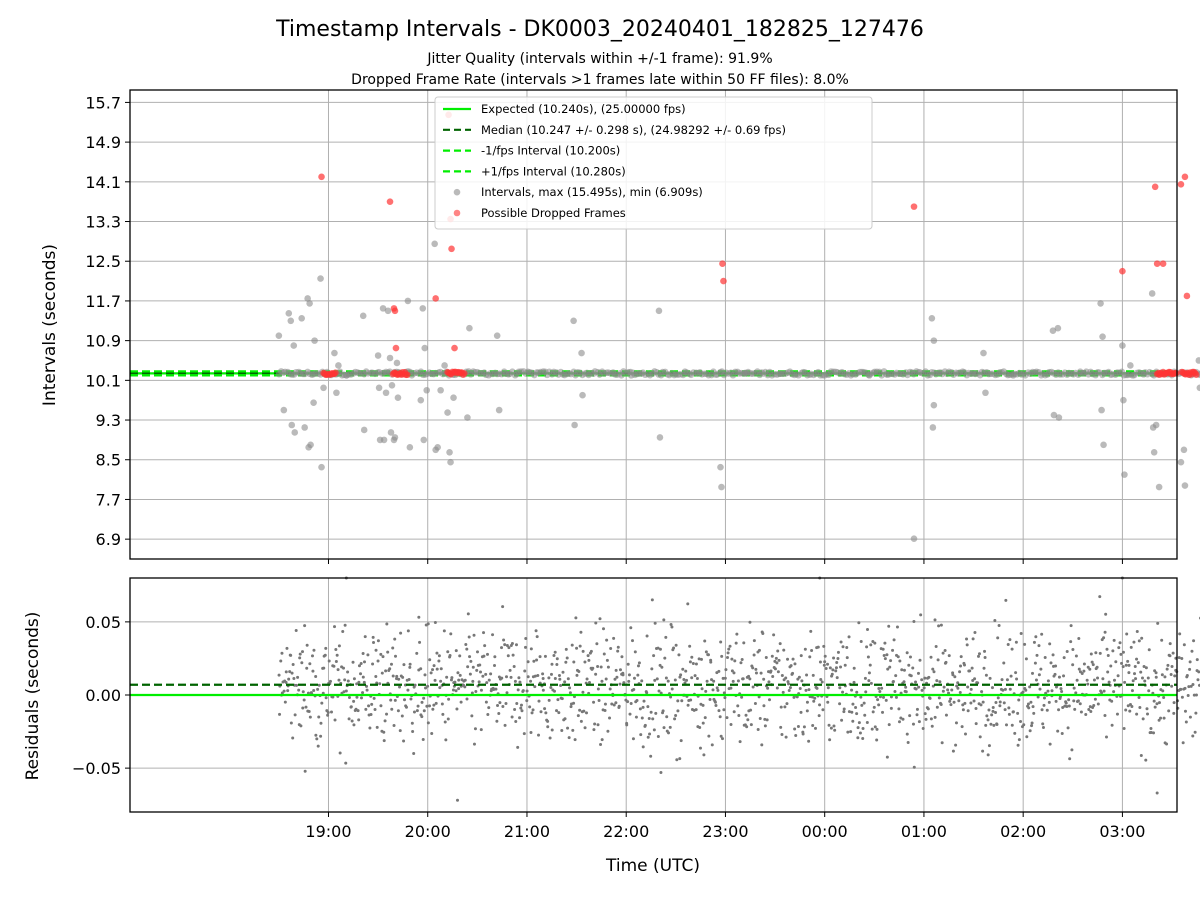  Describe the element at coordinates (108, 460) in the screenshot. I see `top-y-tick-label: 8.5` at that location.